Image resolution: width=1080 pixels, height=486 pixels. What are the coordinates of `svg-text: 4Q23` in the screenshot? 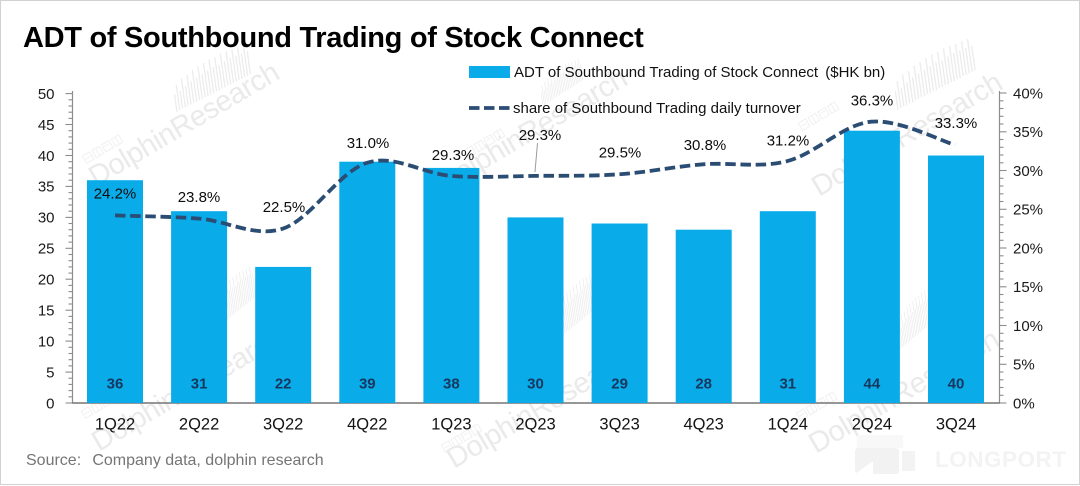 It's located at (704, 424).